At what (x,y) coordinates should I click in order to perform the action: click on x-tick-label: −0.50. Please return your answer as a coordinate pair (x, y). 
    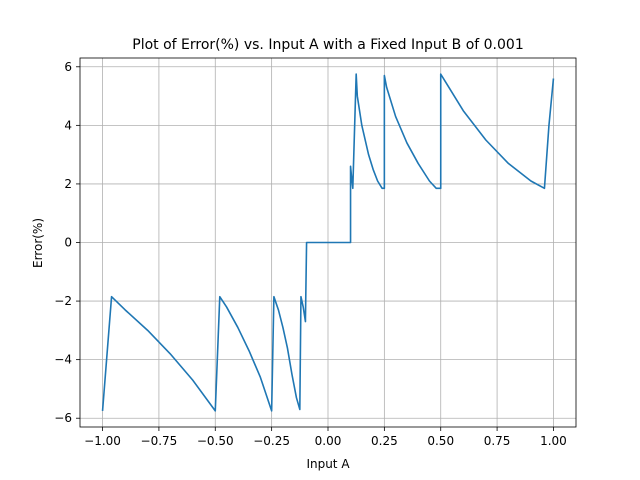
    Looking at the image, I should click on (215, 441).